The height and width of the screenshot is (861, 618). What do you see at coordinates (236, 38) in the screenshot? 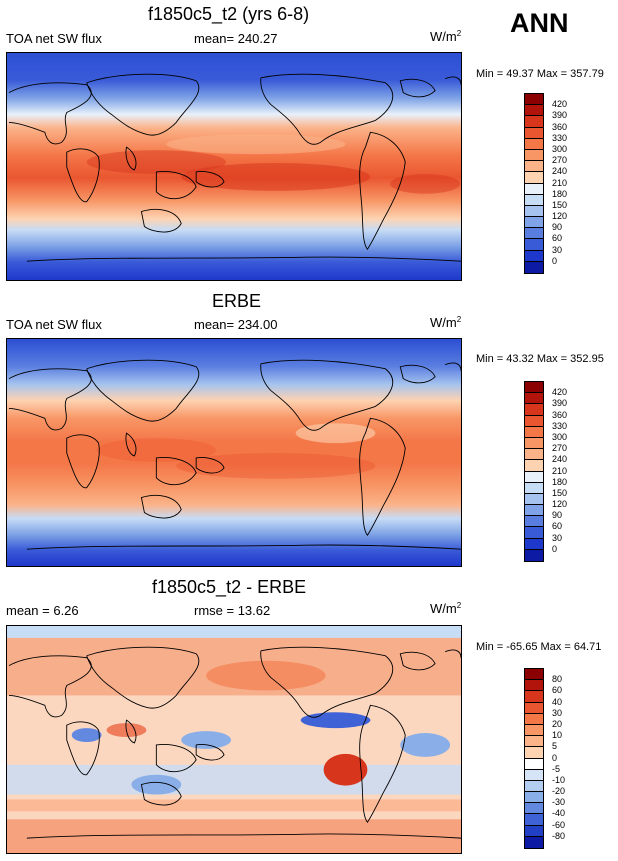
I see `panel-1-mean-label: mean= 240.27` at bounding box center [236, 38].